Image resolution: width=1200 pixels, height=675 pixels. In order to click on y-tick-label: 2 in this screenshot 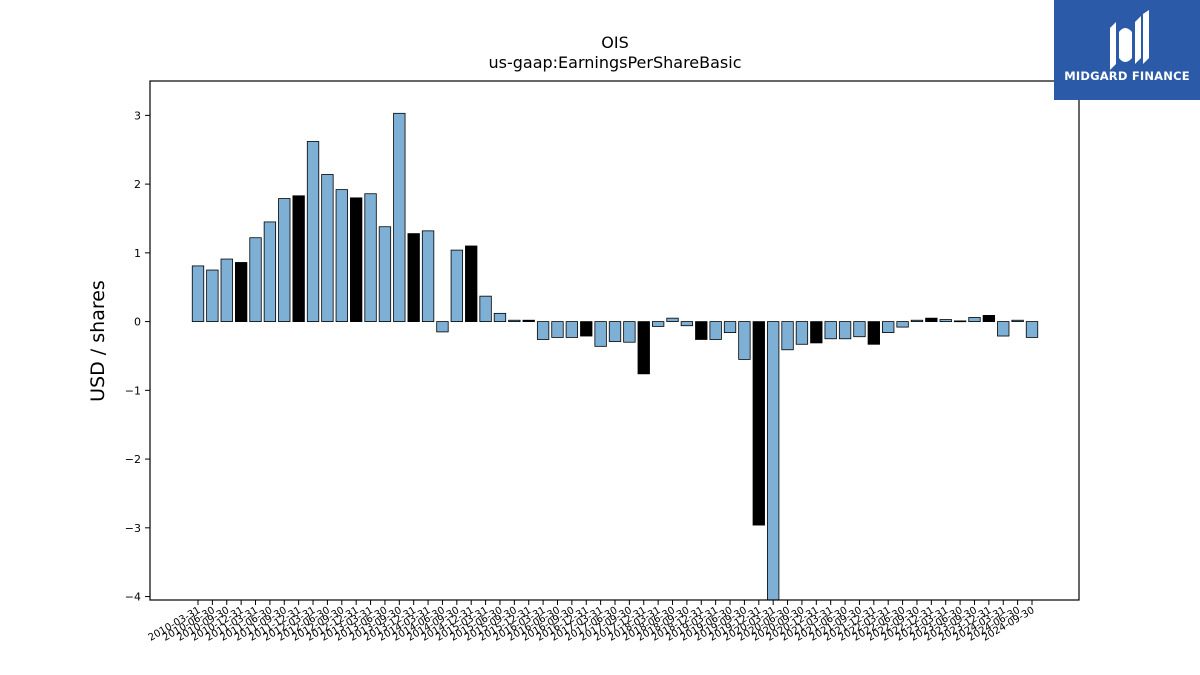, I will do `click(137, 184)`.